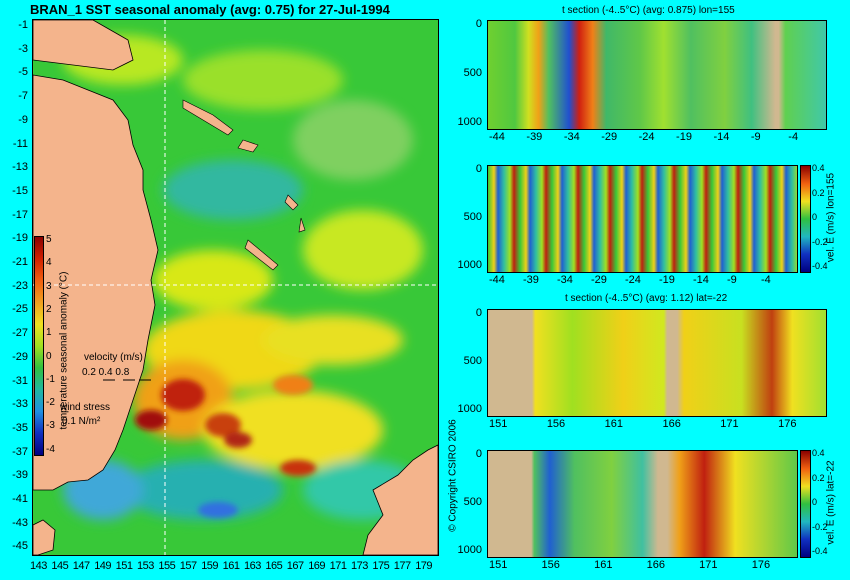 This screenshot has width=850, height=580. What do you see at coordinates (642, 504) in the screenshot?
I see `section4-plot` at bounding box center [642, 504].